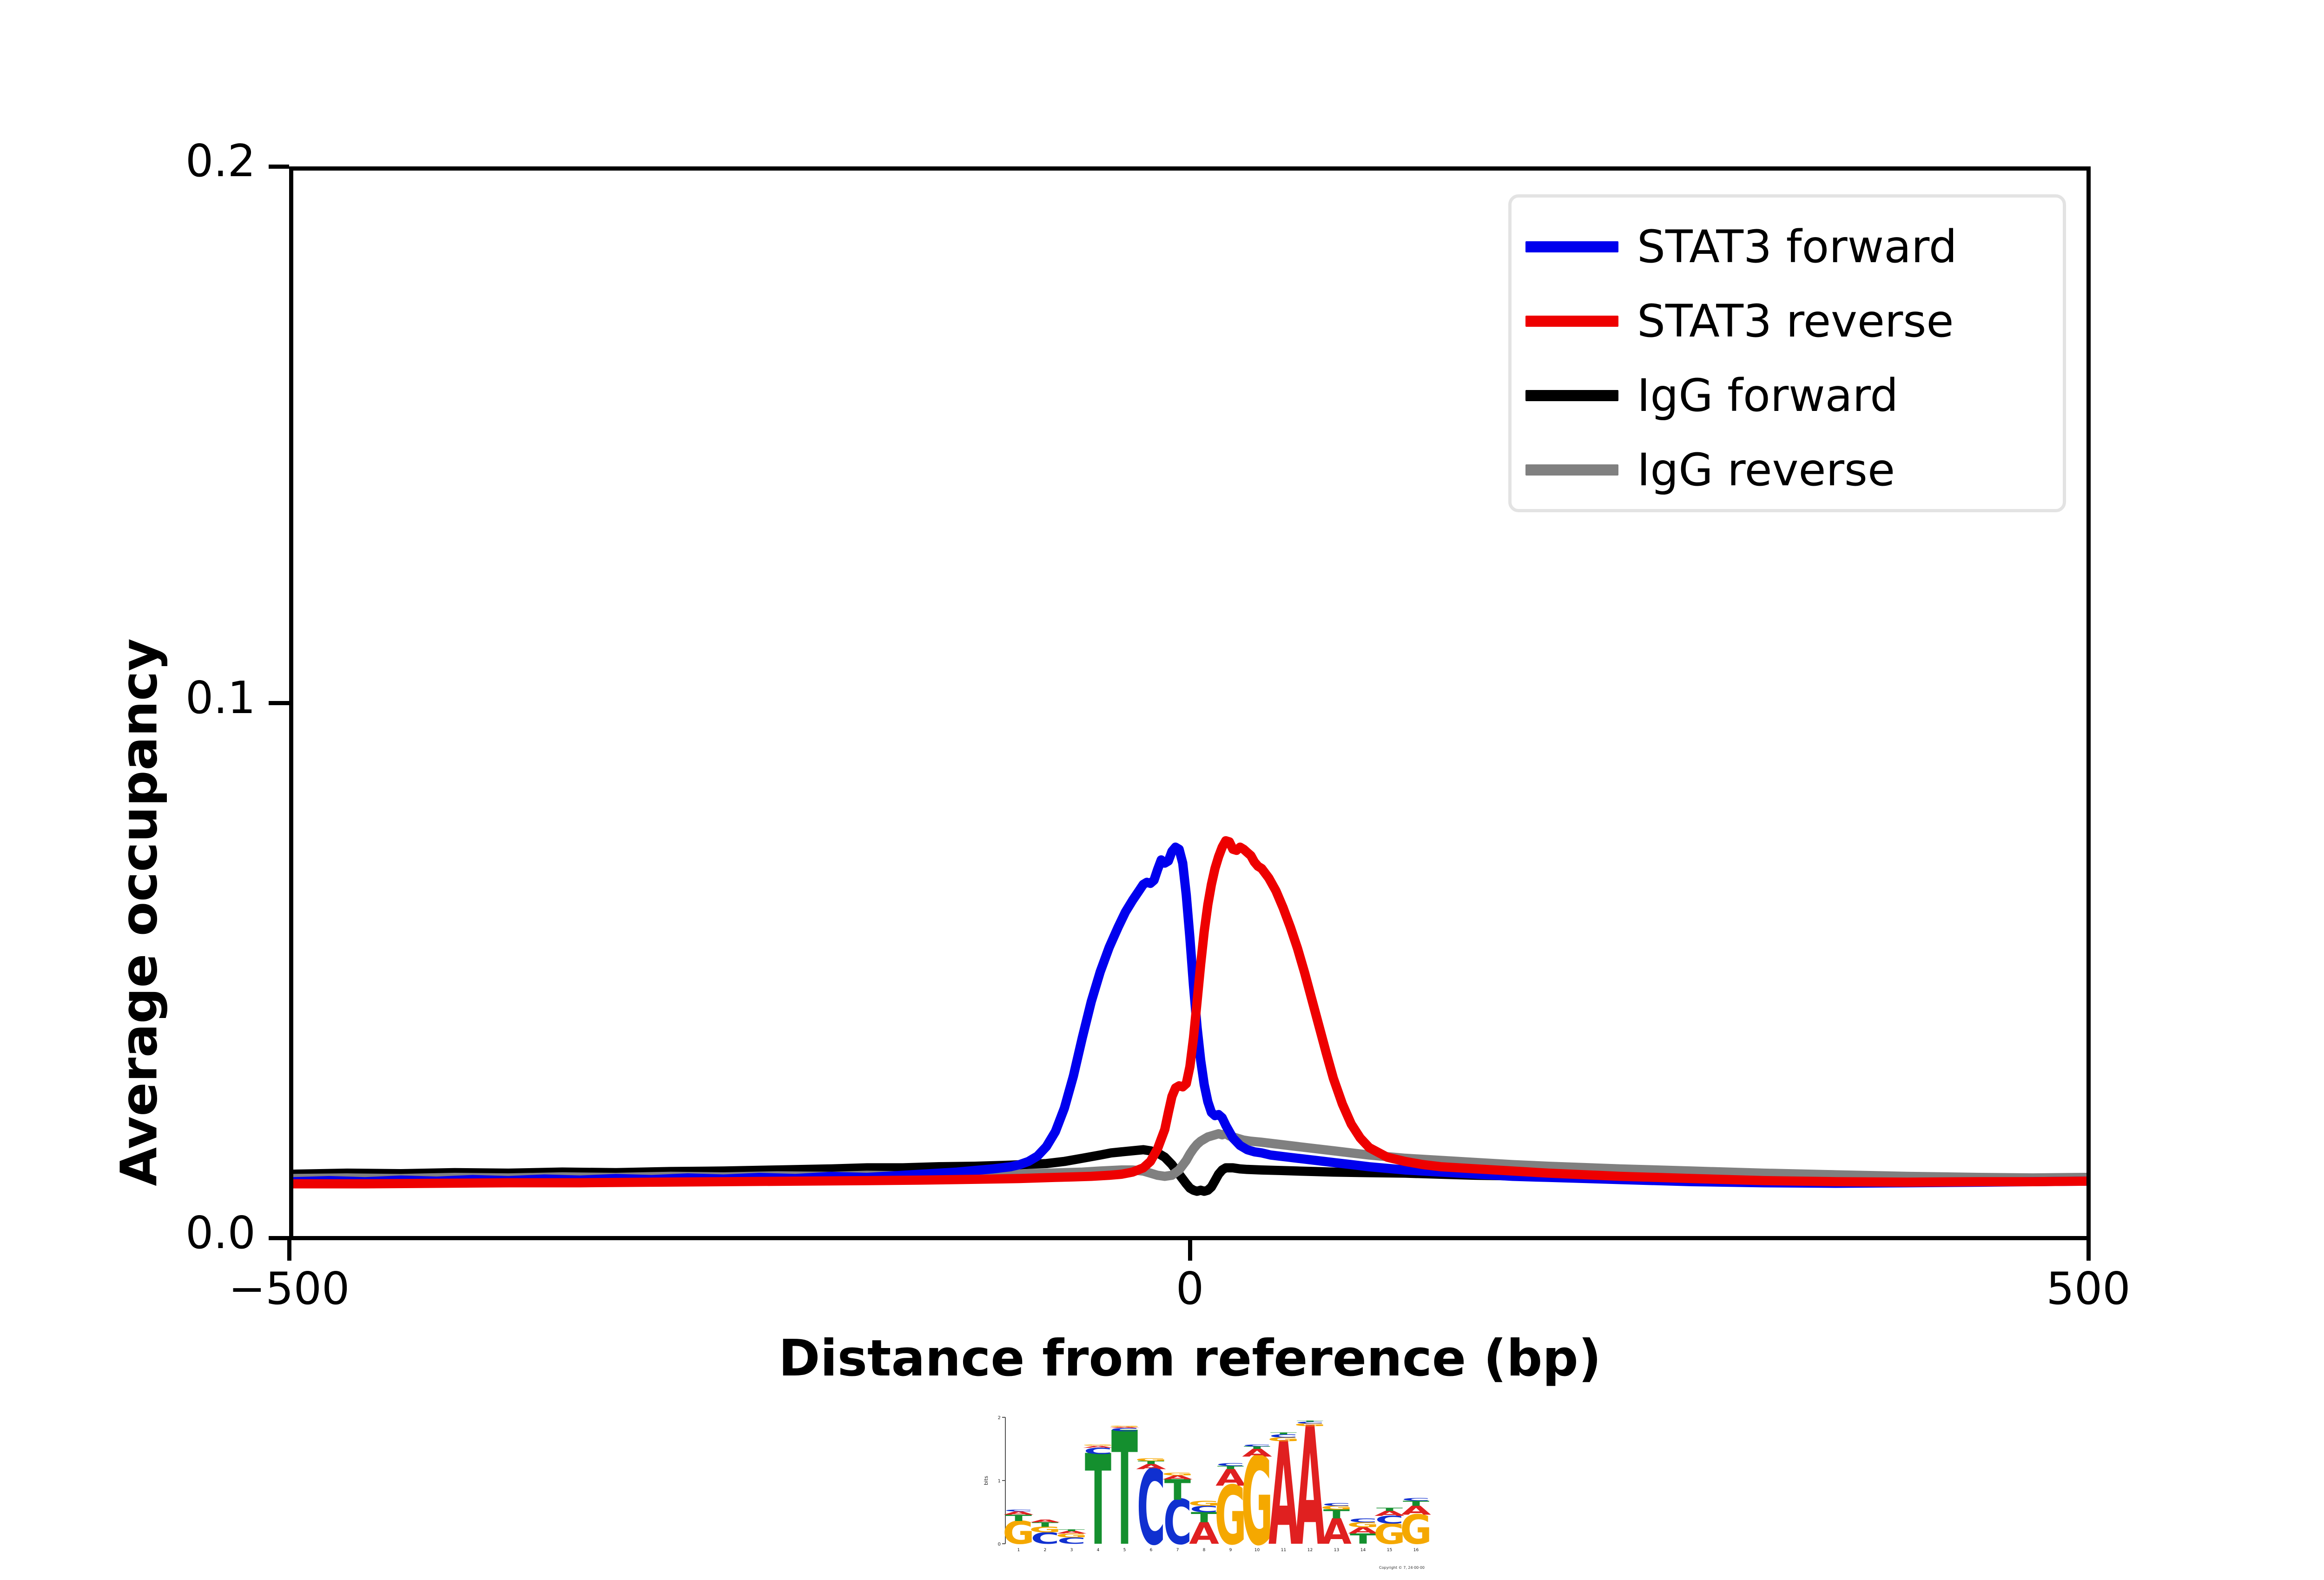  I want to click on logo-letter-G-pos14: G, so click(1363, 1525).